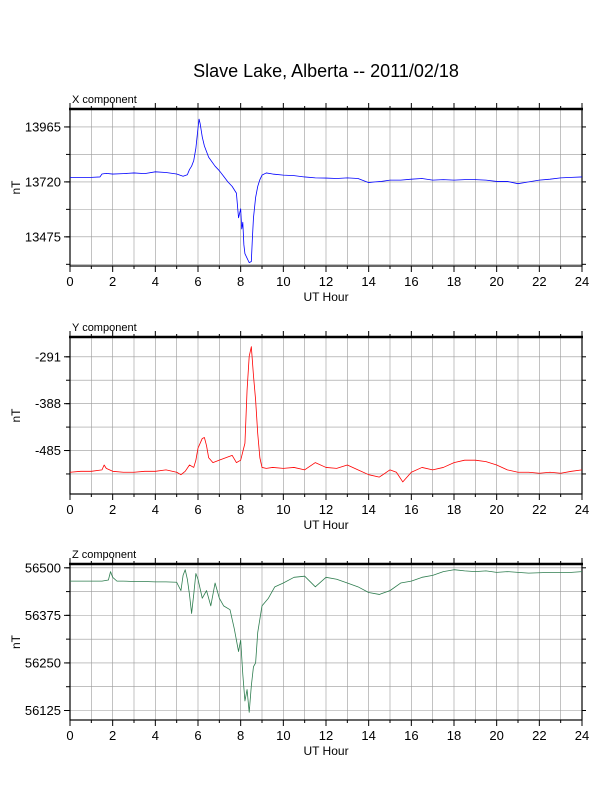 The width and height of the screenshot is (612, 792). What do you see at coordinates (454, 509) in the screenshot?
I see `tick-label-x-y-9: 18` at bounding box center [454, 509].